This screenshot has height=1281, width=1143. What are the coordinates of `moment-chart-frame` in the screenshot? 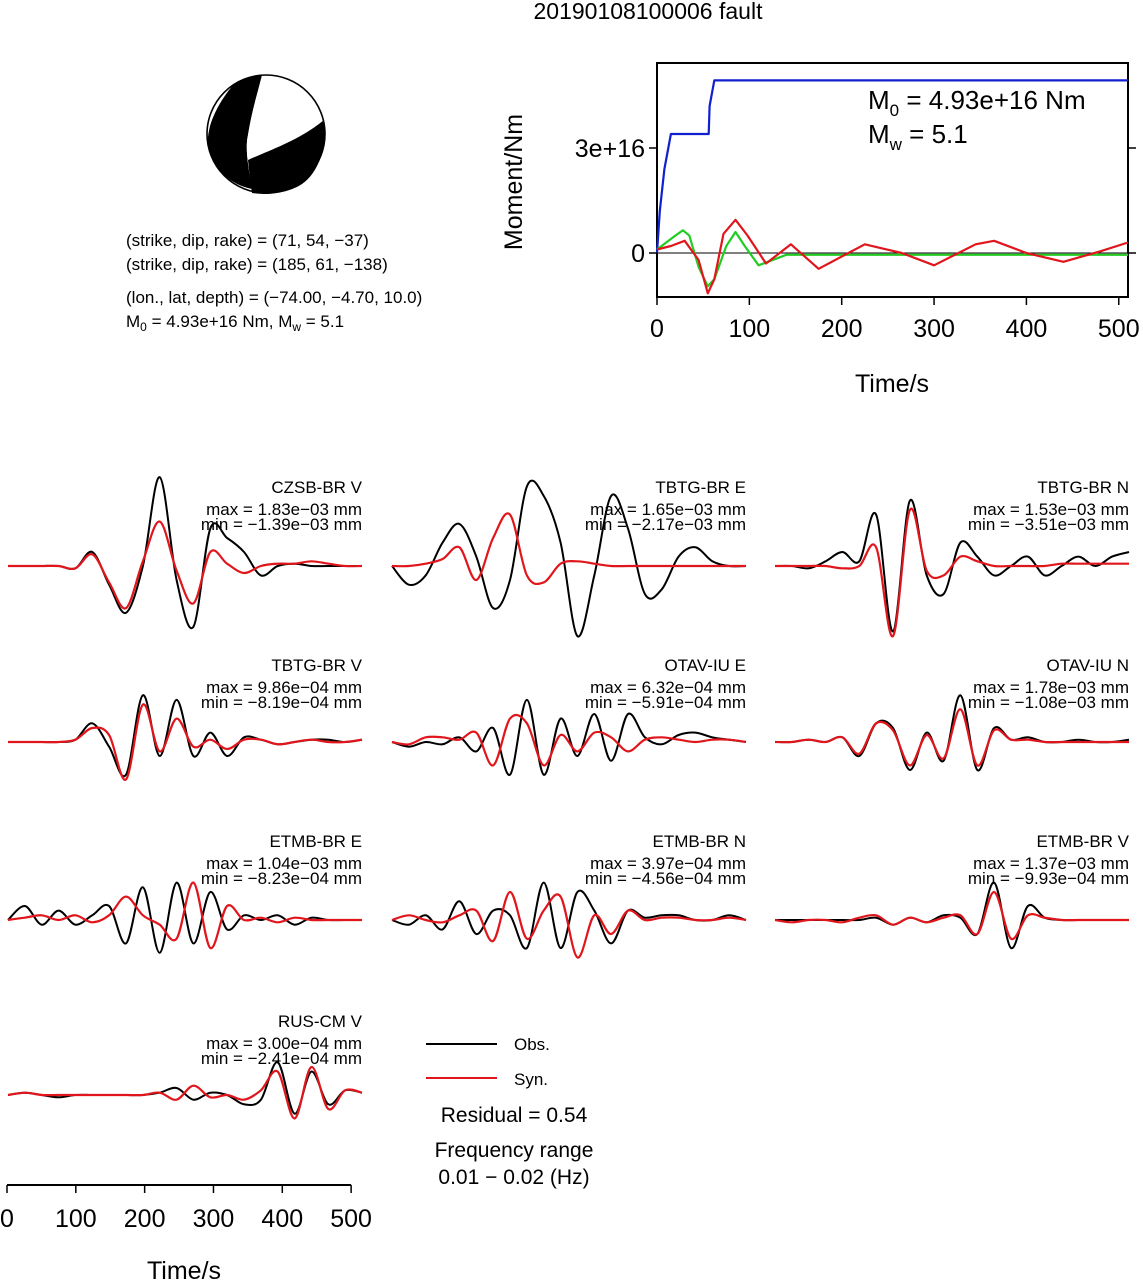 It's located at (892, 180).